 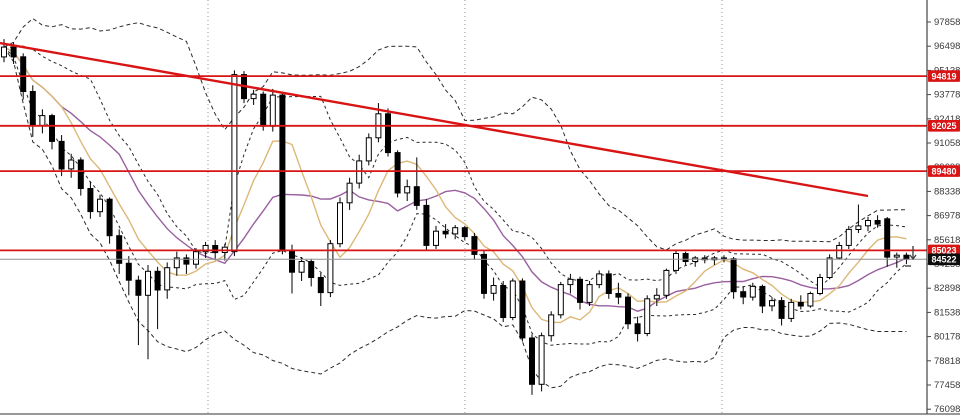 I want to click on y-axis-label: 78818, so click(x=947, y=361).